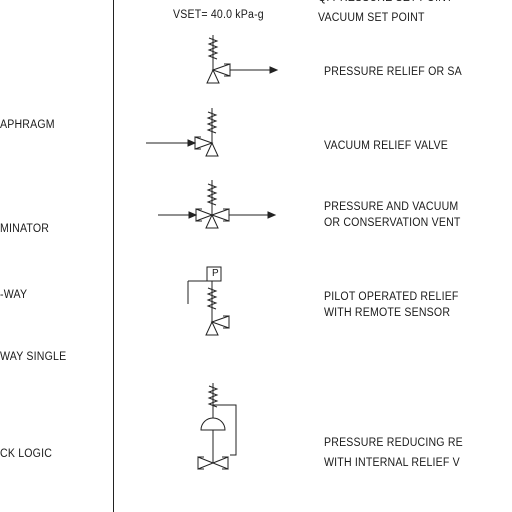 This screenshot has width=512, height=512. Describe the element at coordinates (33, 357) in the screenshot. I see `left-label-four-way-single: WAY SINGLE` at that location.